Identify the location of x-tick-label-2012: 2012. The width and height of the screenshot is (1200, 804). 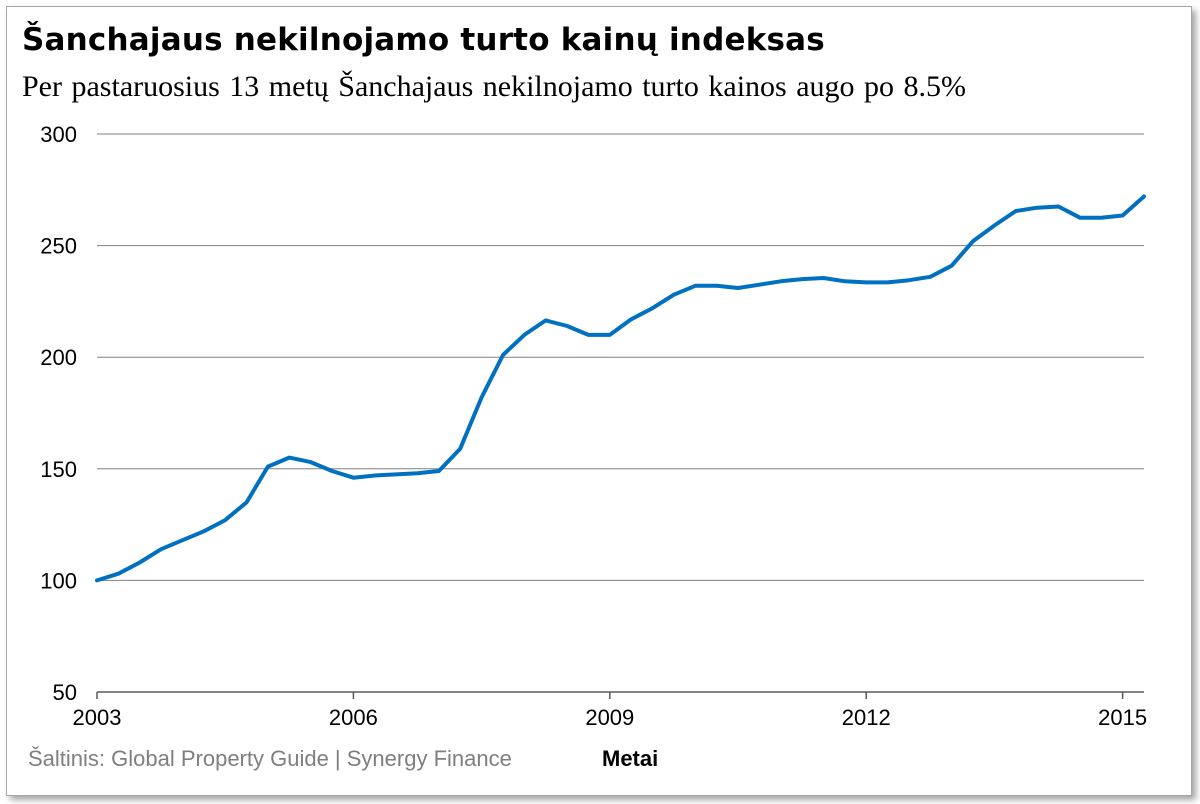
(866, 717).